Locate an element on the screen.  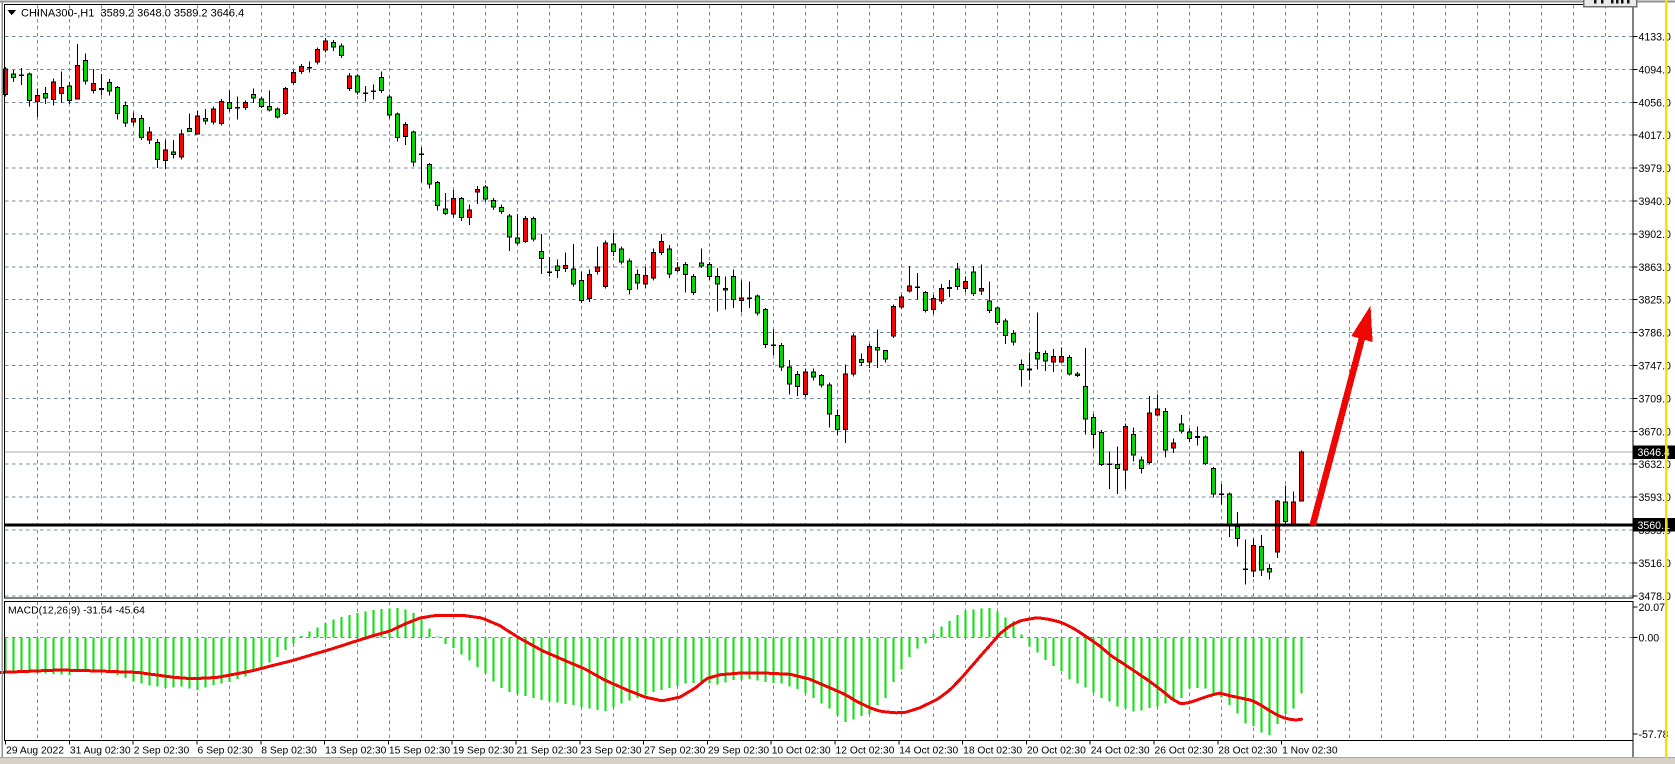
svg-text: 4094.0 is located at coordinates (1655, 70).